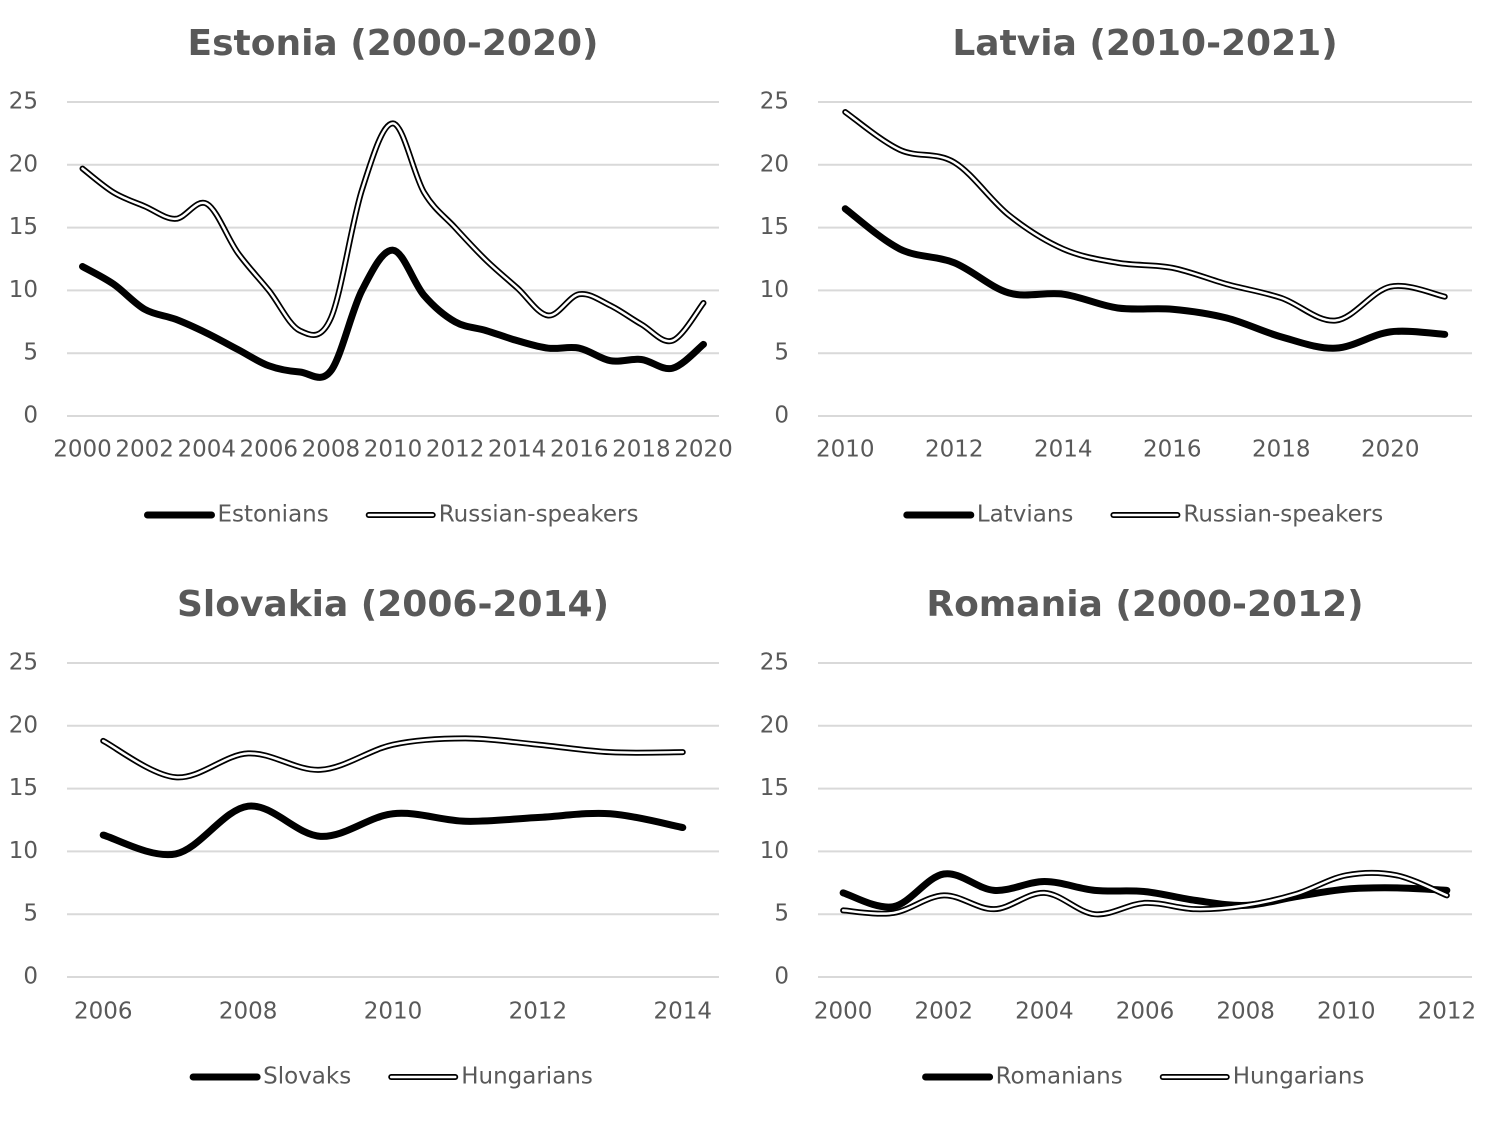 The image size is (1504, 1124). What do you see at coordinates (307, 1077) in the screenshot?
I see `legend-label: Slovaks` at bounding box center [307, 1077].